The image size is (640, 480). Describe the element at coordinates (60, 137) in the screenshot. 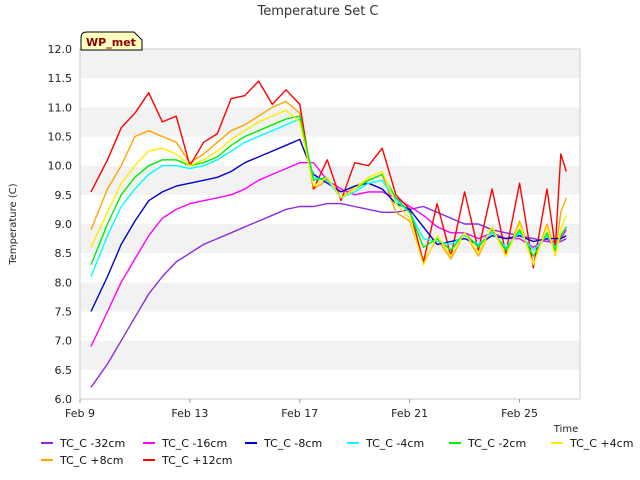

I see `y-tick-label: 10.5` at that location.